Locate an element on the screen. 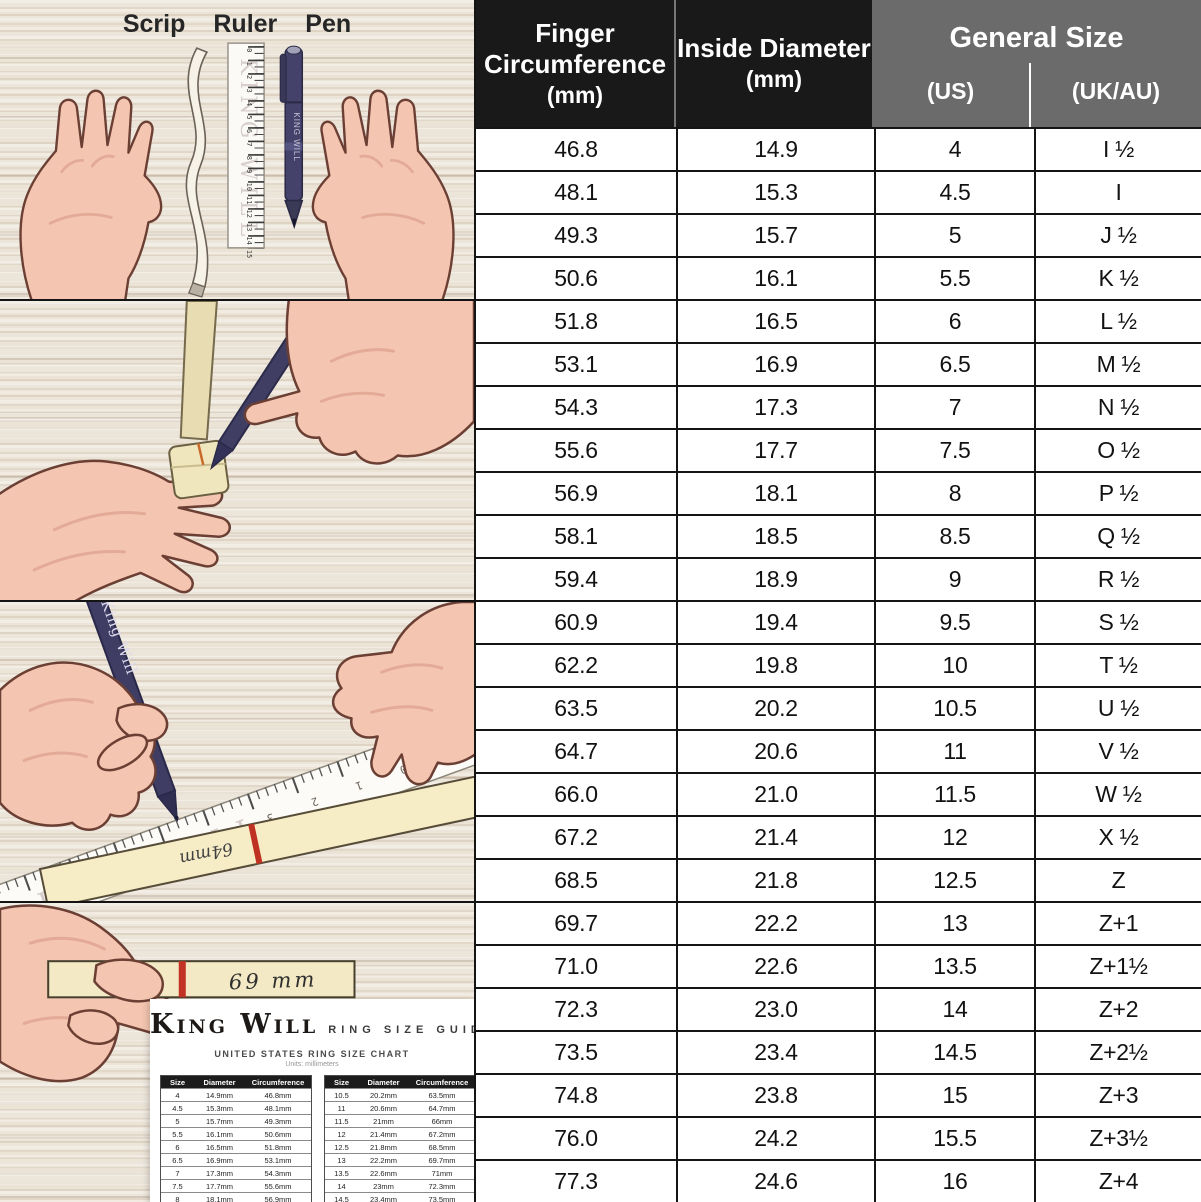 This screenshot has width=1201, height=1202. size-cell: I is located at coordinates (1118, 192).